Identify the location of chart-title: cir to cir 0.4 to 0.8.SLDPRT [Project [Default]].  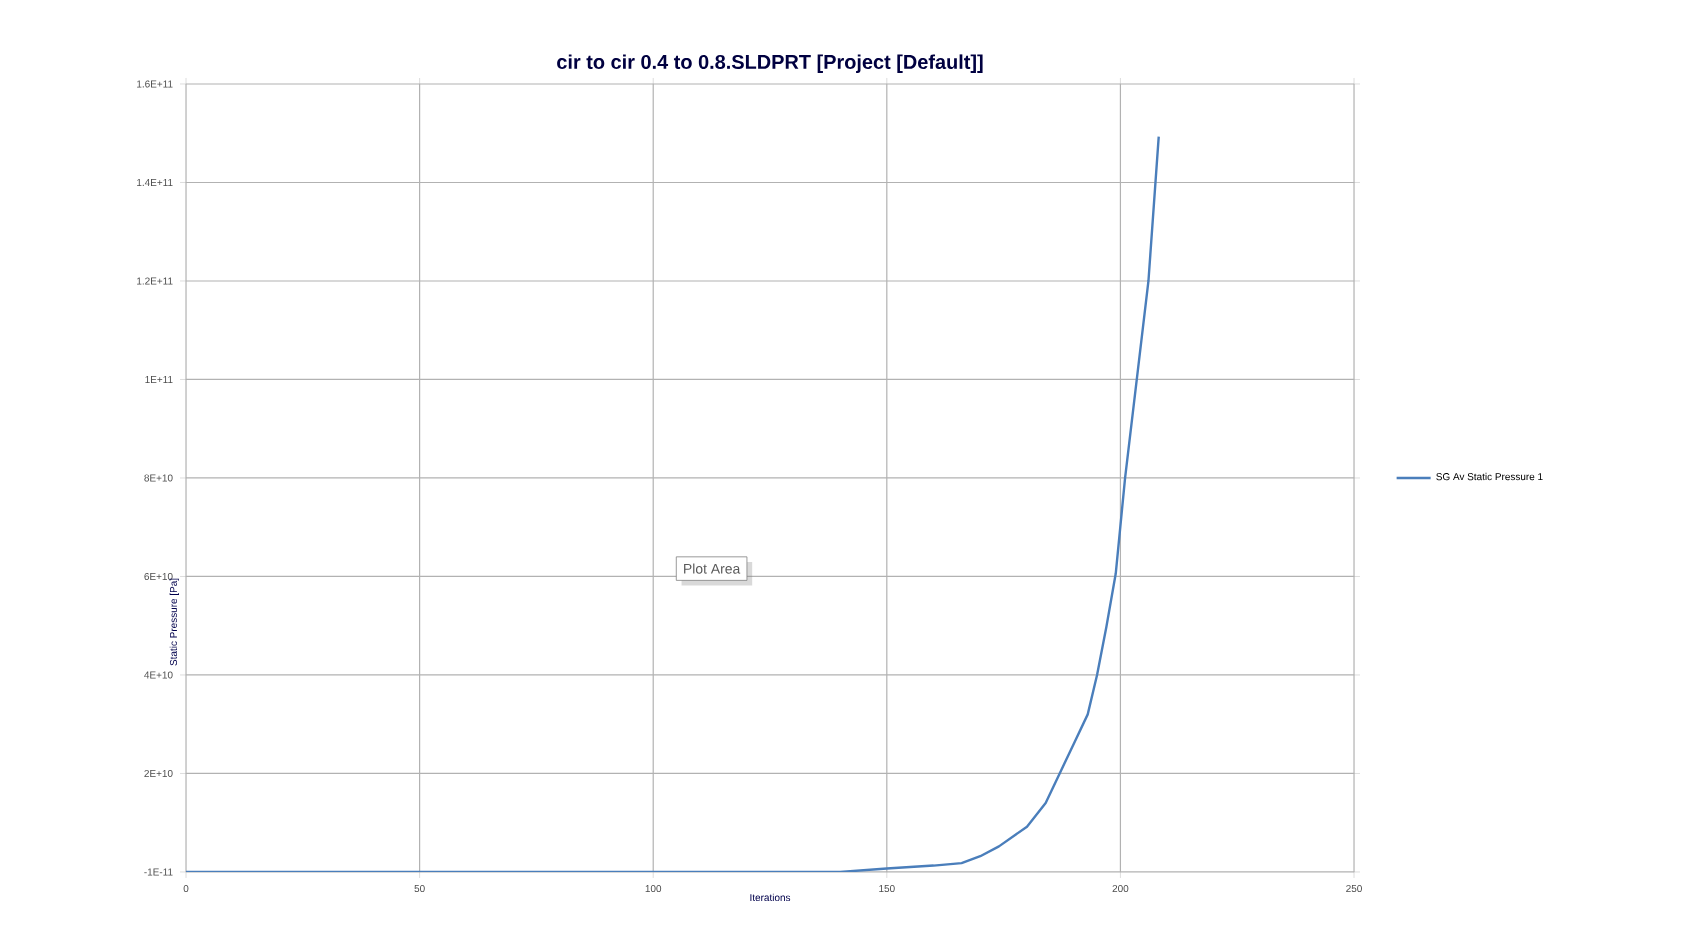
(770, 63).